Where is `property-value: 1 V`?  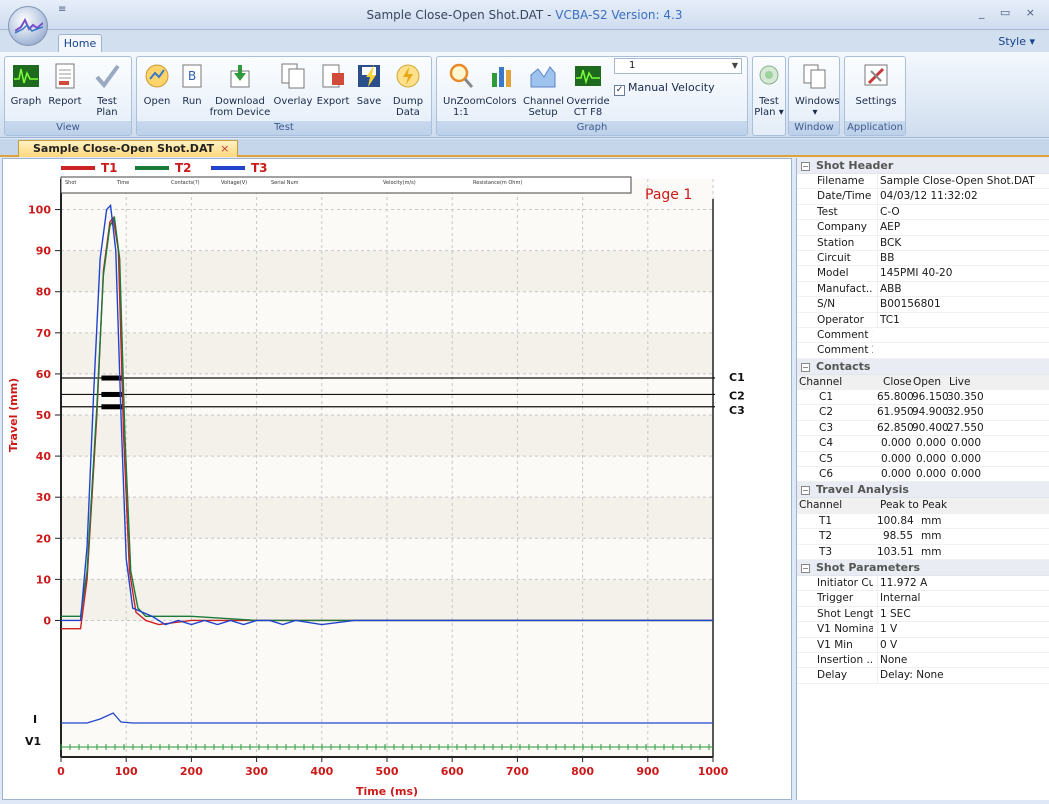
property-value: 1 V is located at coordinates (887, 630).